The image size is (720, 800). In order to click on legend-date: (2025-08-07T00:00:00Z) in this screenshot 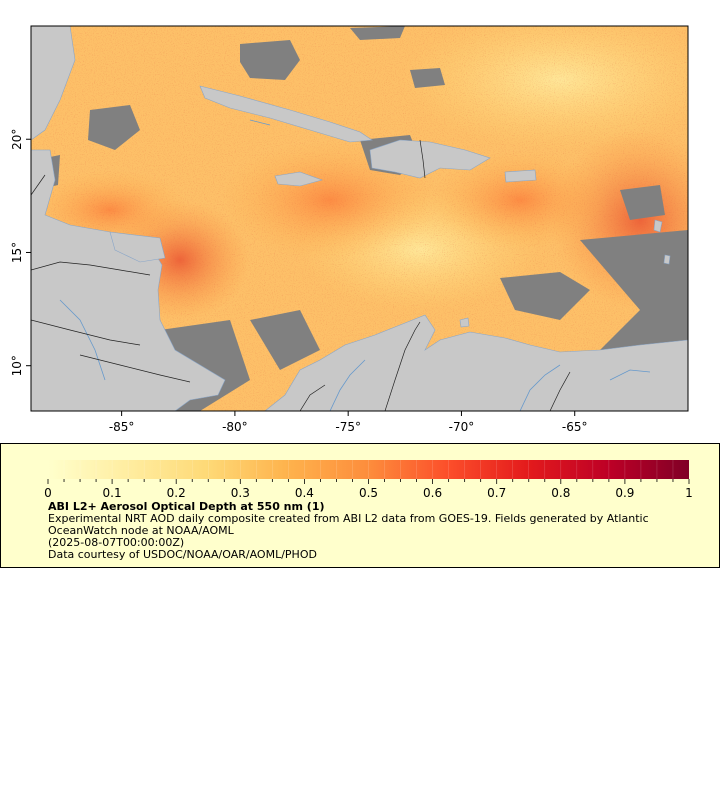, I will do `click(116, 542)`.